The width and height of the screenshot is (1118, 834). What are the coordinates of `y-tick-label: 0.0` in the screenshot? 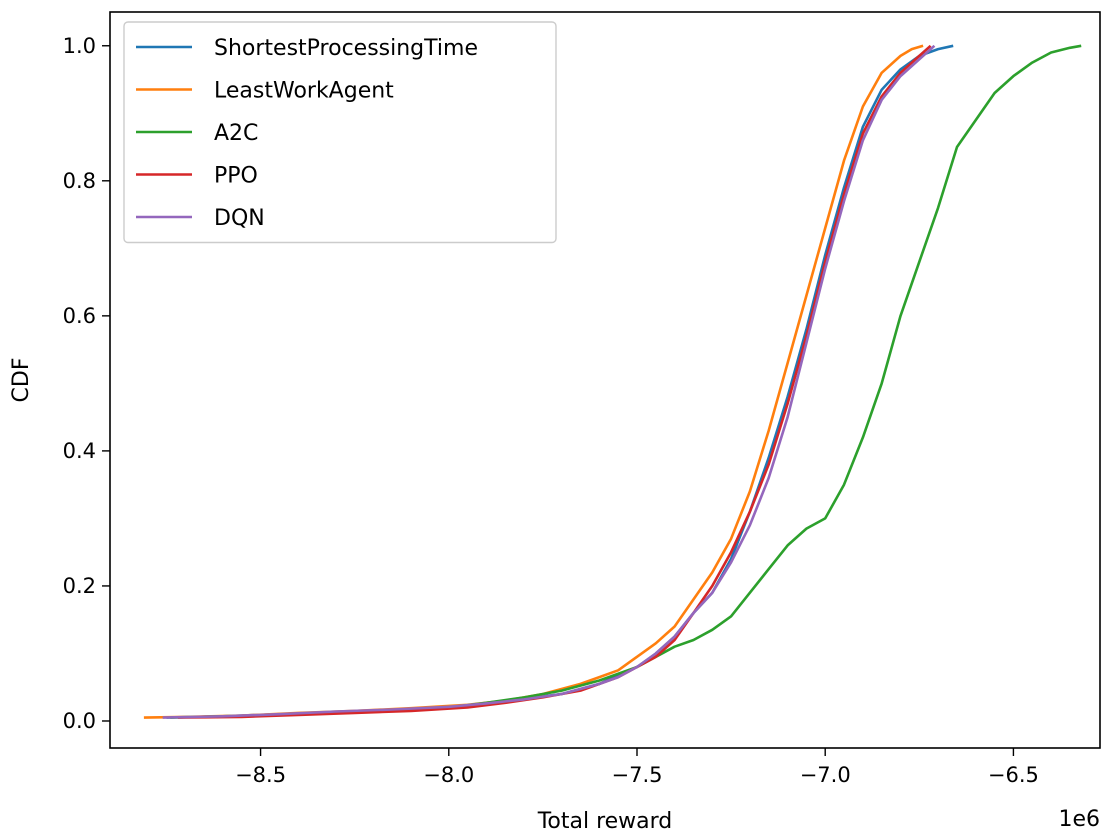 It's located at (79, 721).